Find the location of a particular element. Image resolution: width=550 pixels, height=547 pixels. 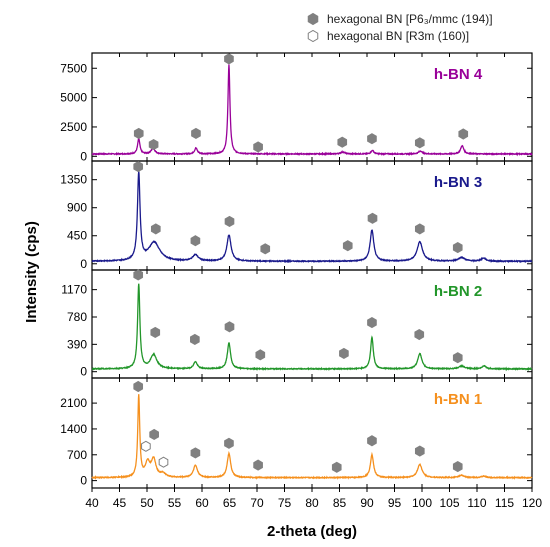

x-tick-label: 40 is located at coordinates (92, 503).